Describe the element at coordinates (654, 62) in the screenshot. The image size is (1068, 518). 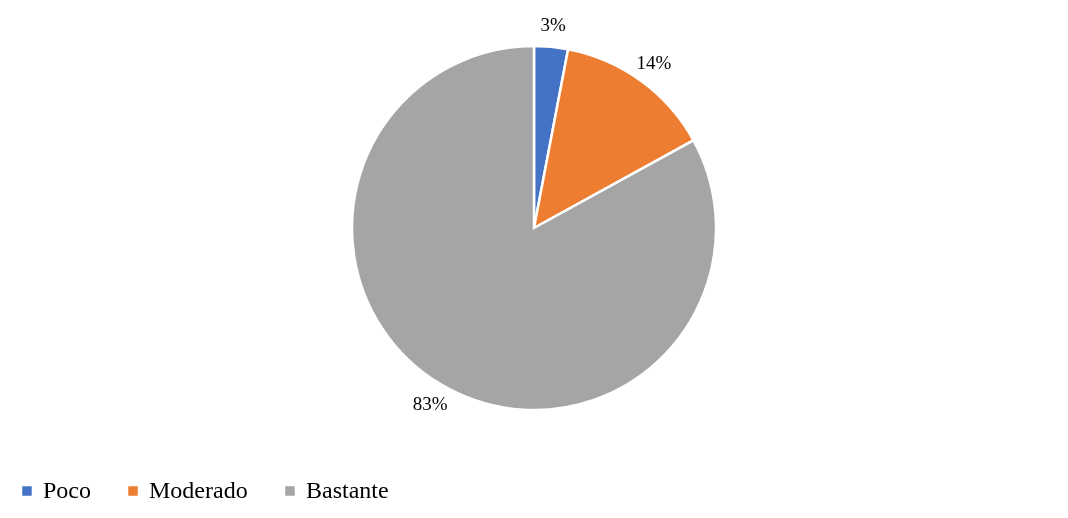
I see `data-label: 14%` at that location.